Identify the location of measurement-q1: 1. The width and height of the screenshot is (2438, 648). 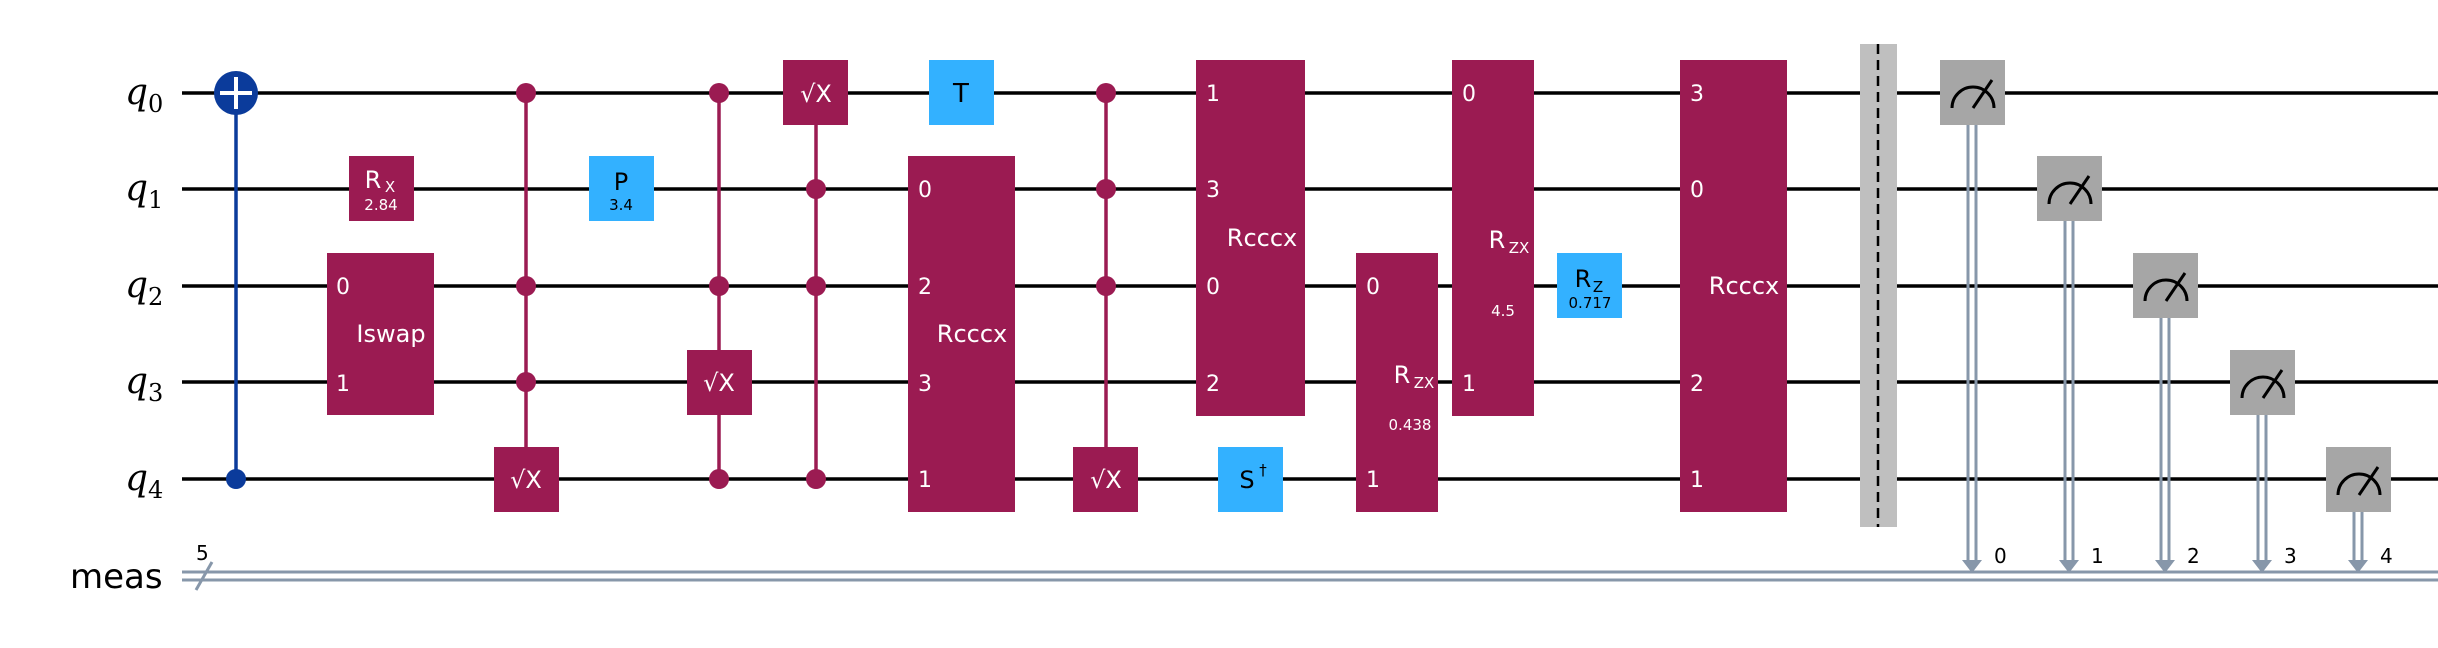
(2070, 364).